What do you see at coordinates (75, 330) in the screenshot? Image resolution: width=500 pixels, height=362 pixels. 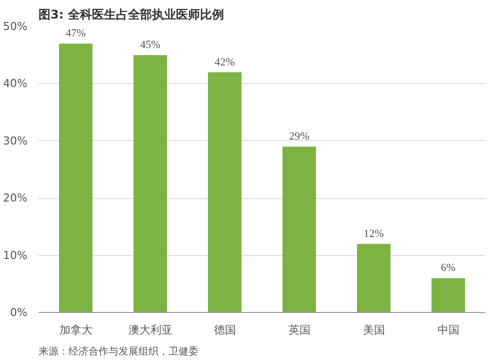 I see `x-tick-label: 加拿大` at bounding box center [75, 330].